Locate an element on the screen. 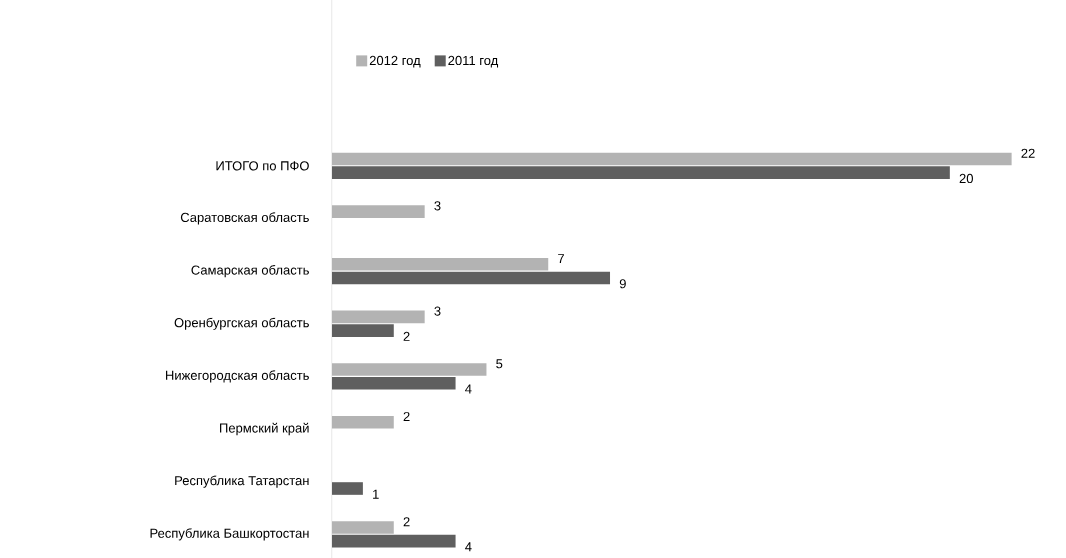 The image size is (1066, 558). data-label: 9 is located at coordinates (622, 284).